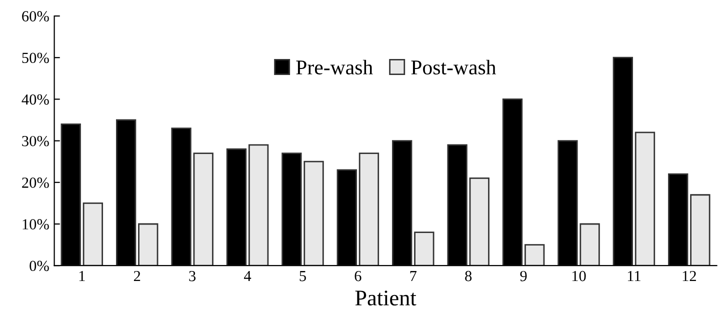 Image resolution: width=724 pixels, height=320 pixels. What do you see at coordinates (39, 266) in the screenshot?
I see `y-tick-label: 0%` at bounding box center [39, 266].